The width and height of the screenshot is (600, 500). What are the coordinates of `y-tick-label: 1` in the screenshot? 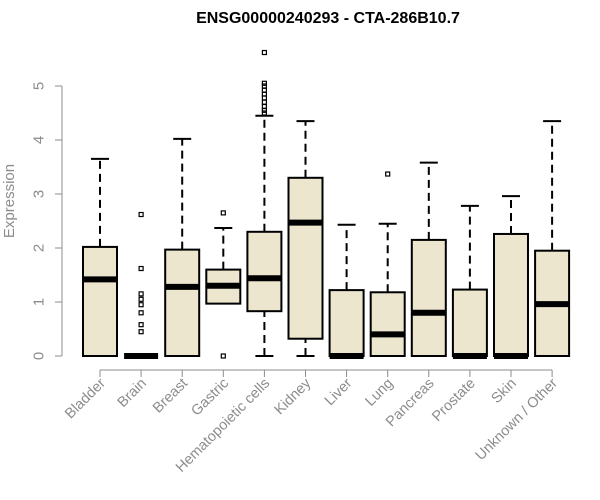 It's located at (38, 302).